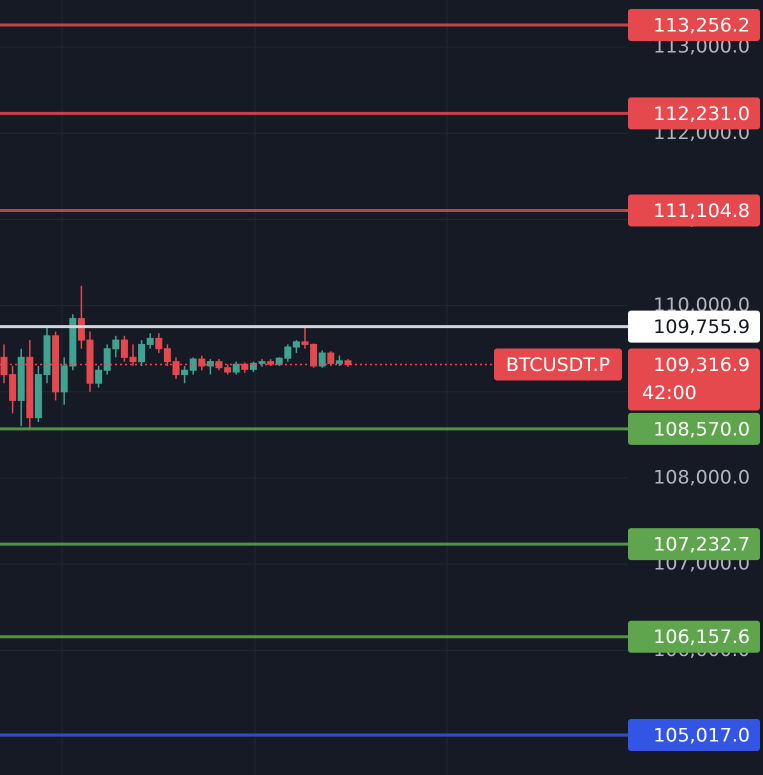 This screenshot has height=775, width=763. I want to click on y-tick-label: 113,000.0, so click(701, 47).